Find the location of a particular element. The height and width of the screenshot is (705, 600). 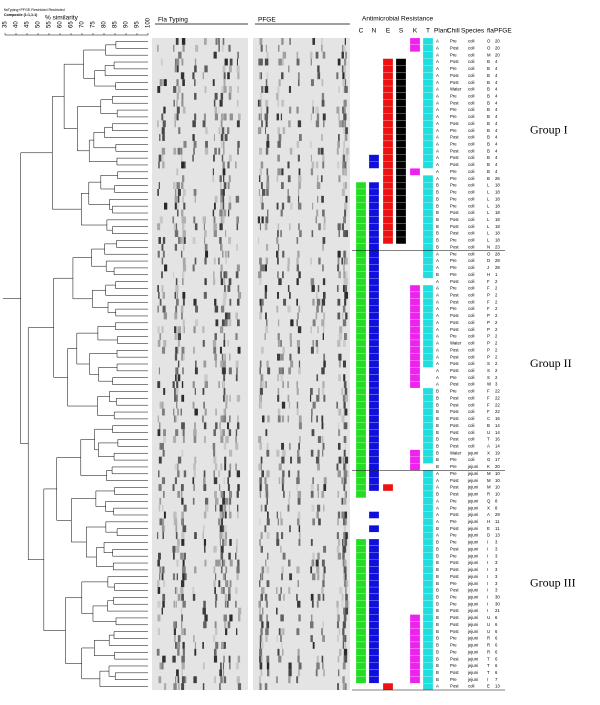

table-cell: T is located at coordinates (488, 658).